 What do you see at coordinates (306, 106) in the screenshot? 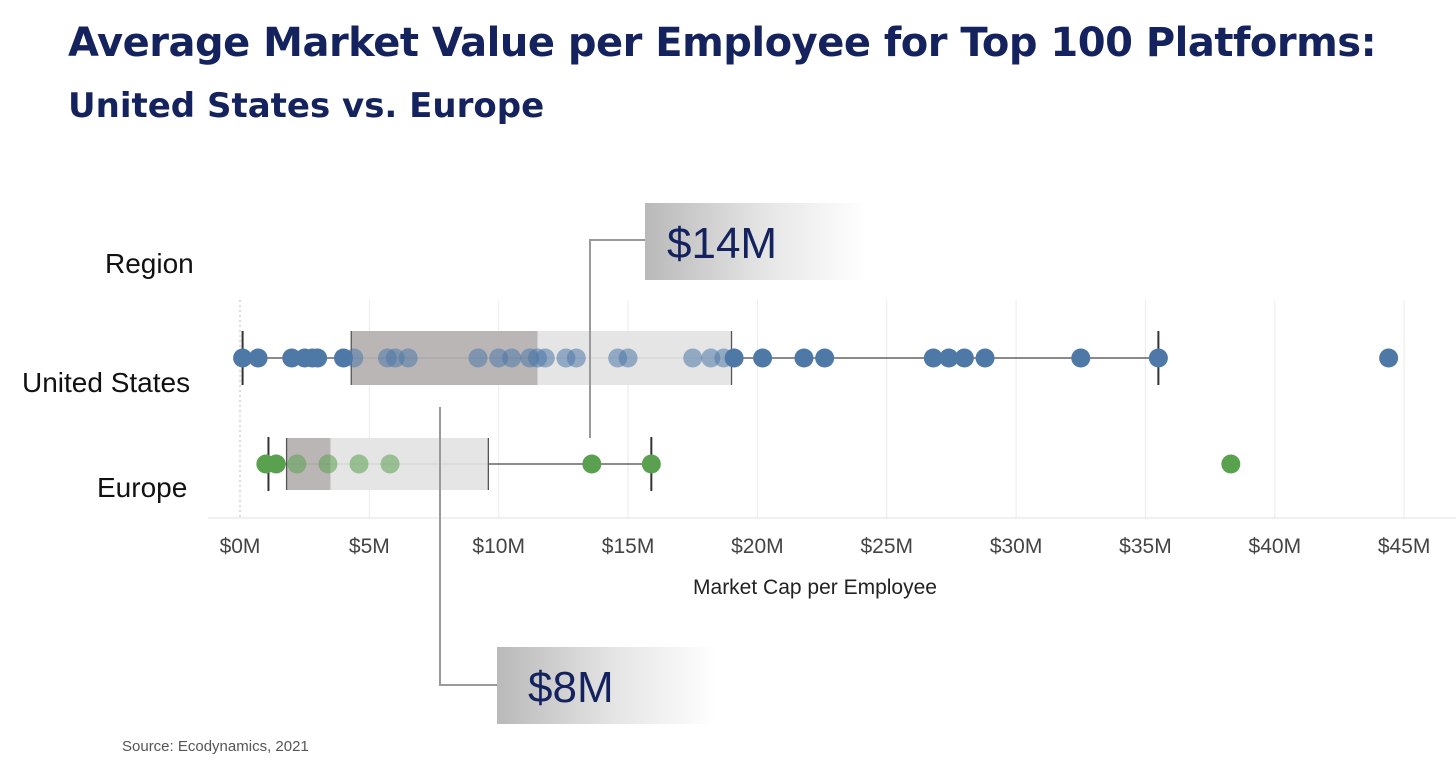
I see `chart-subtitle: United States vs. Europe` at bounding box center [306, 106].